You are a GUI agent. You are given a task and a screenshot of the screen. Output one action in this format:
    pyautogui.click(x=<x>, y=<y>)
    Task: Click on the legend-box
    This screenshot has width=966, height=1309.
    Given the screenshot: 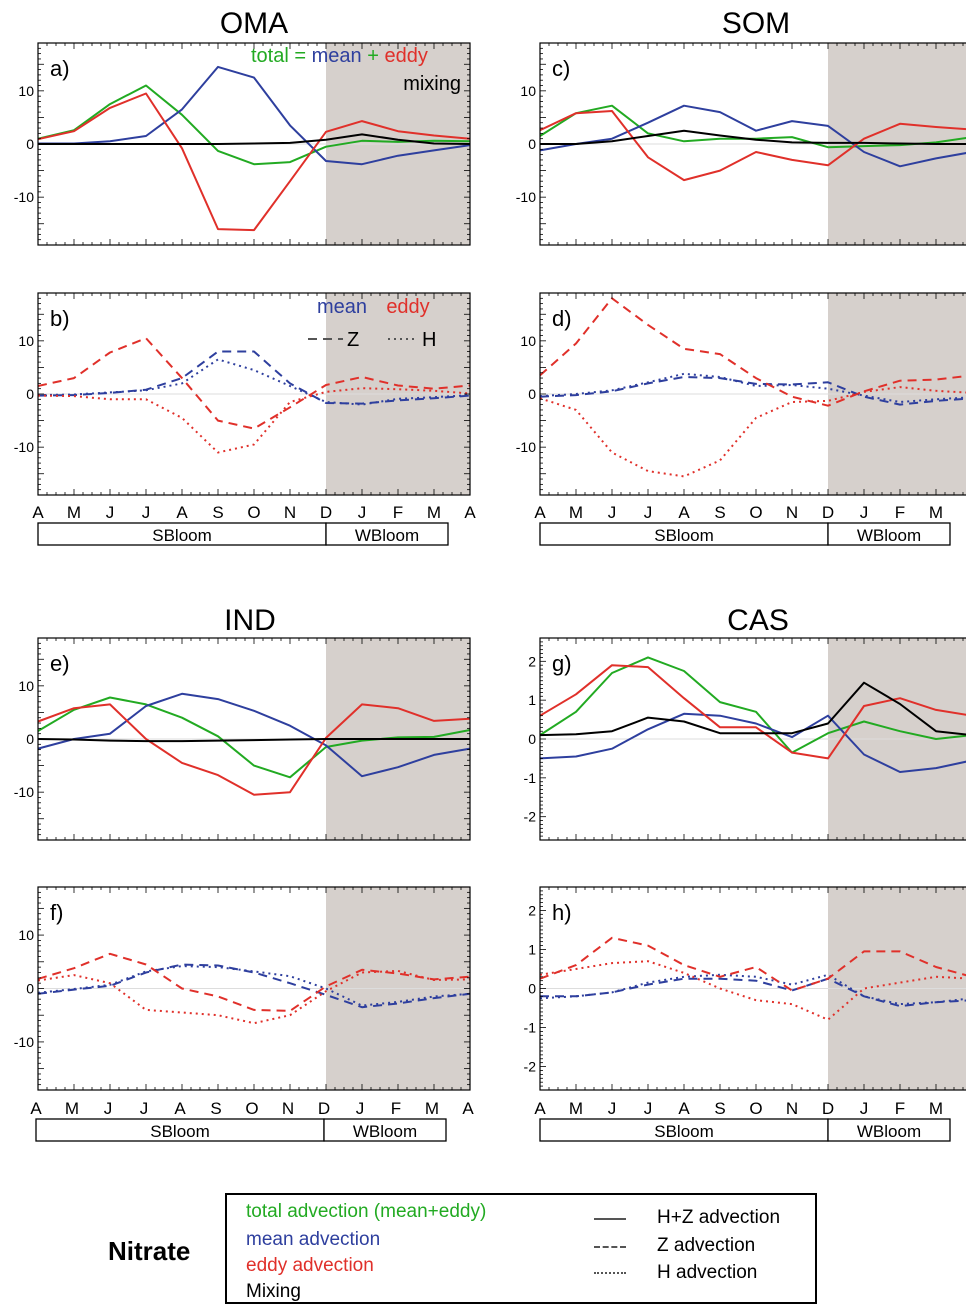 What is the action you would take?
    pyautogui.click(x=521, y=1248)
    